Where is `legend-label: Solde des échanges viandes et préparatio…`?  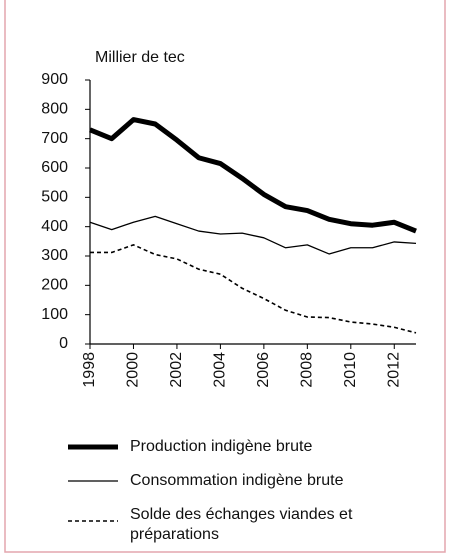 legend-label: Solde des échanges viandes et préparatio… is located at coordinates (241, 524).